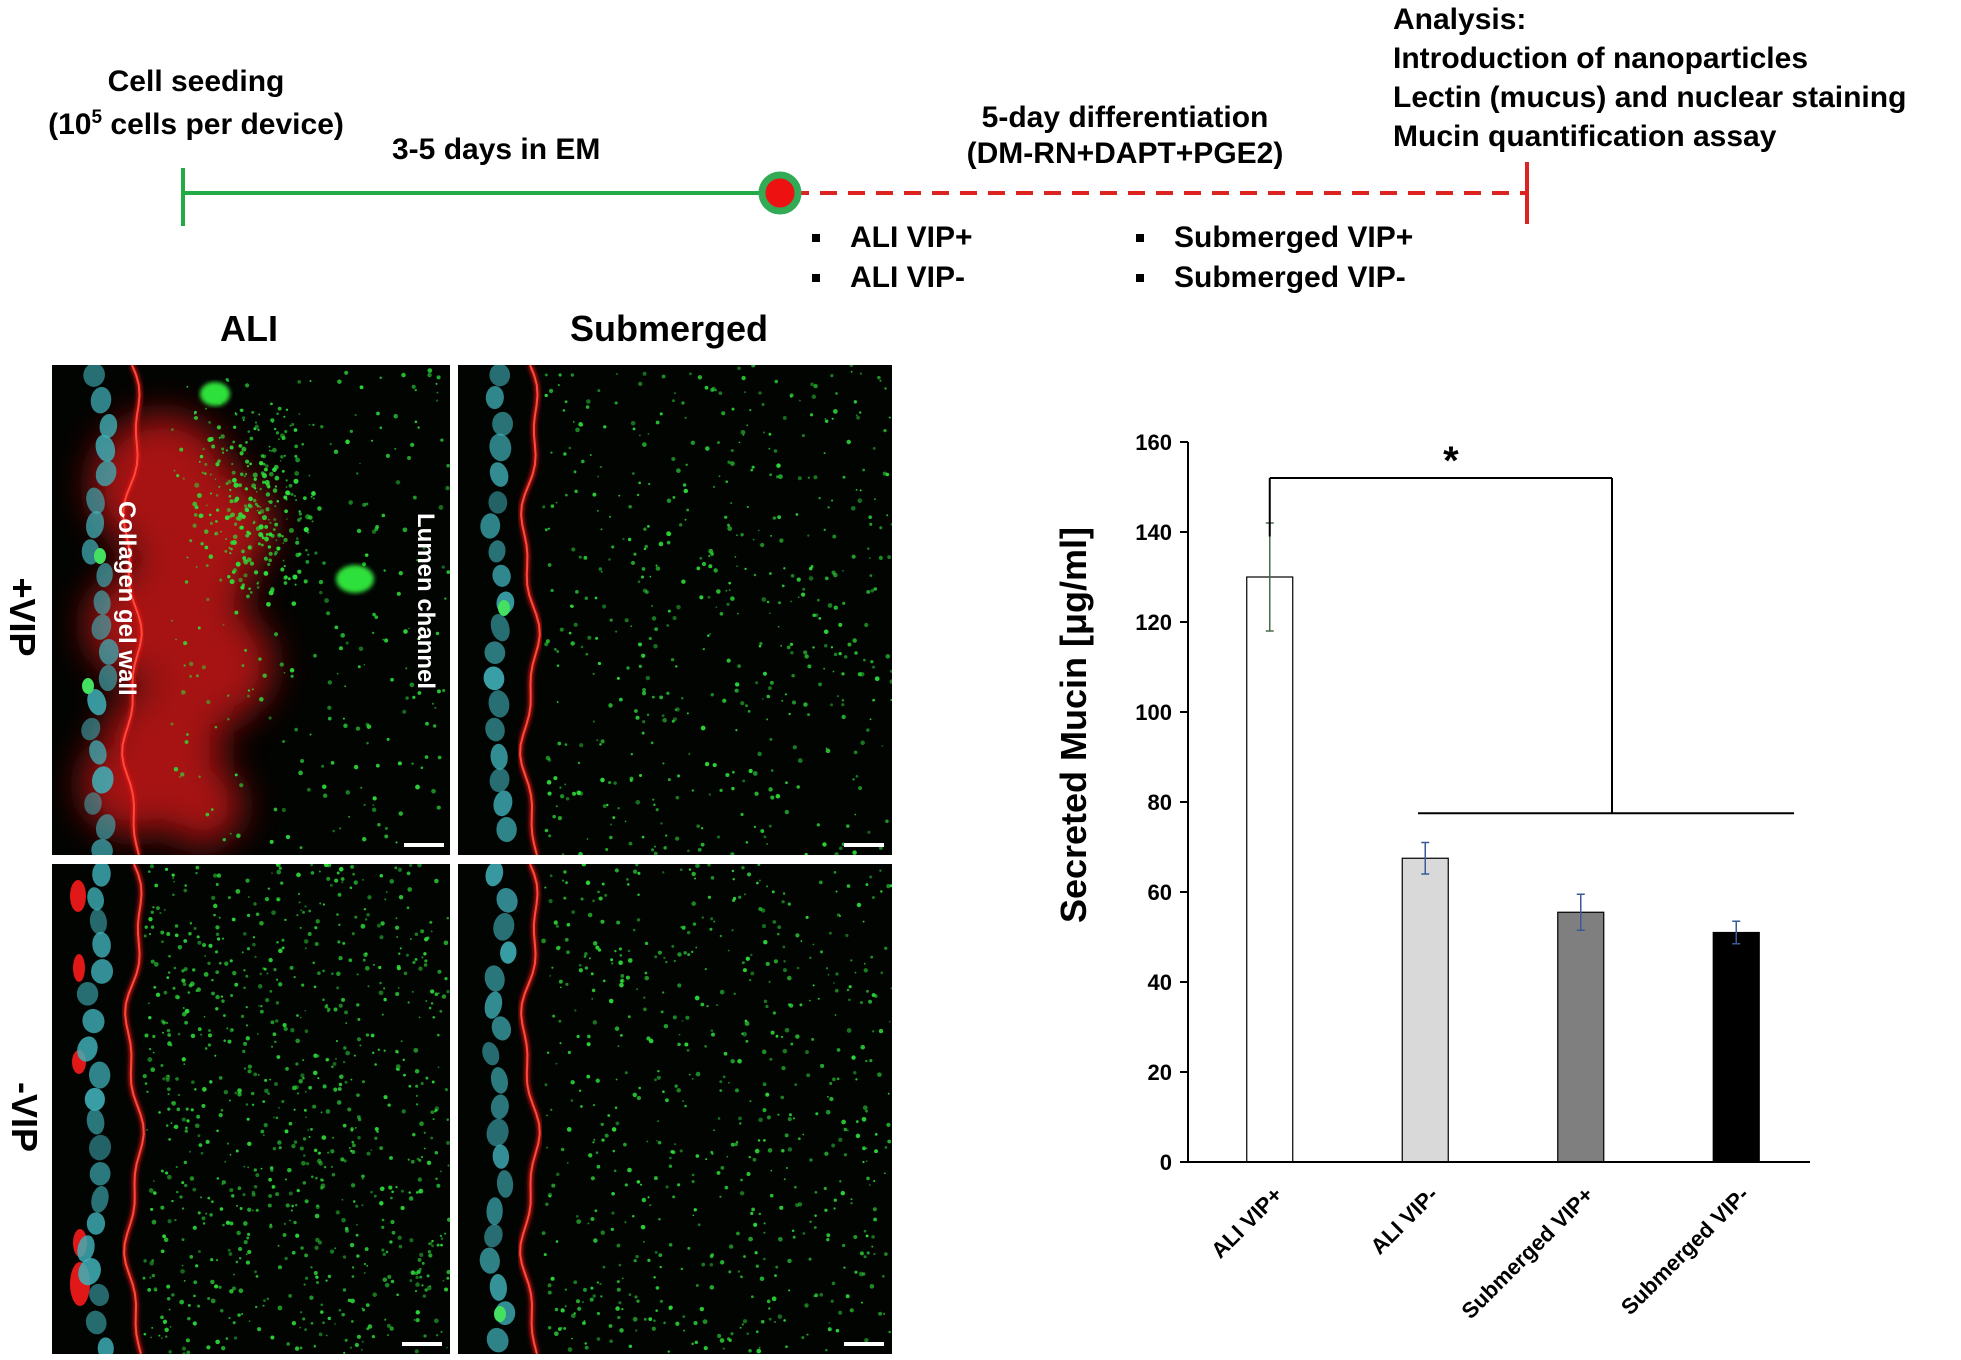 Image resolution: width=1961 pixels, height=1360 pixels. What do you see at coordinates (425, 601) in the screenshot?
I see `lumen-channel-label: Lumen channel` at bounding box center [425, 601].